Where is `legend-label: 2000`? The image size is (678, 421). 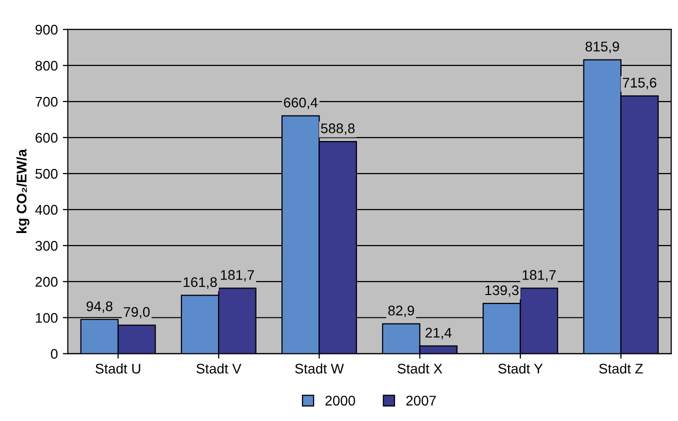
legend-label: 2000 is located at coordinates (340, 401).